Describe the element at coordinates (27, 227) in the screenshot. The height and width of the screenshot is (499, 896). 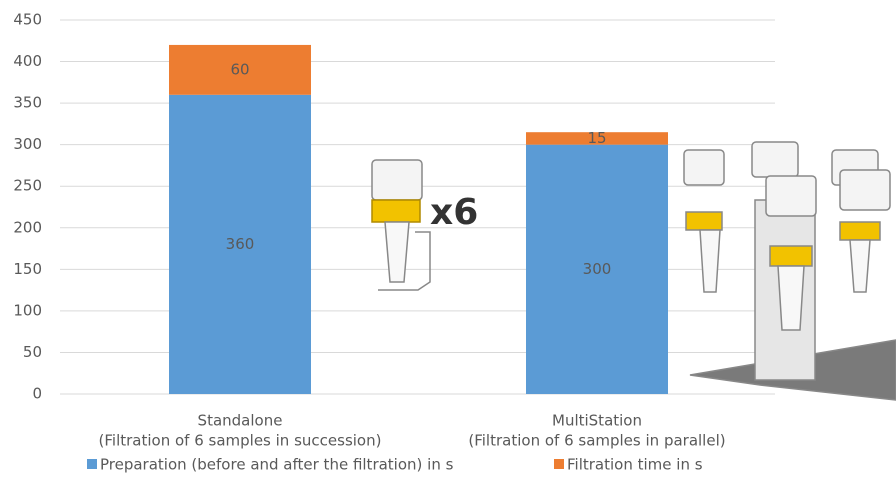
I see `y-tick-label: 200` at that location.